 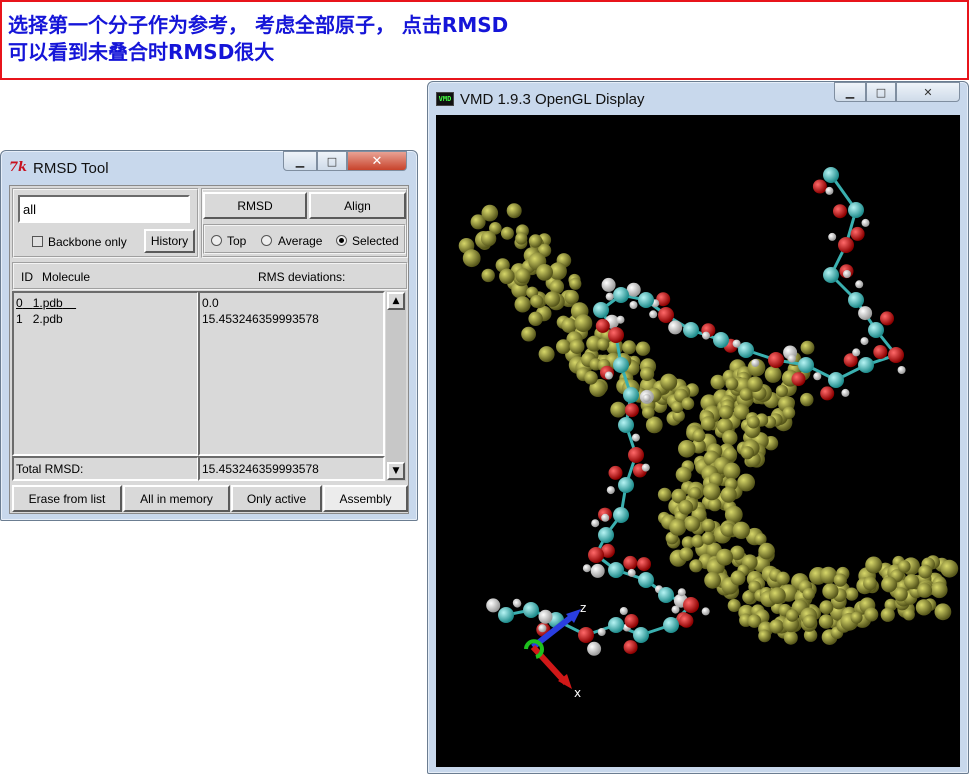 I want to click on maximize-button: □, so click(x=332, y=161).